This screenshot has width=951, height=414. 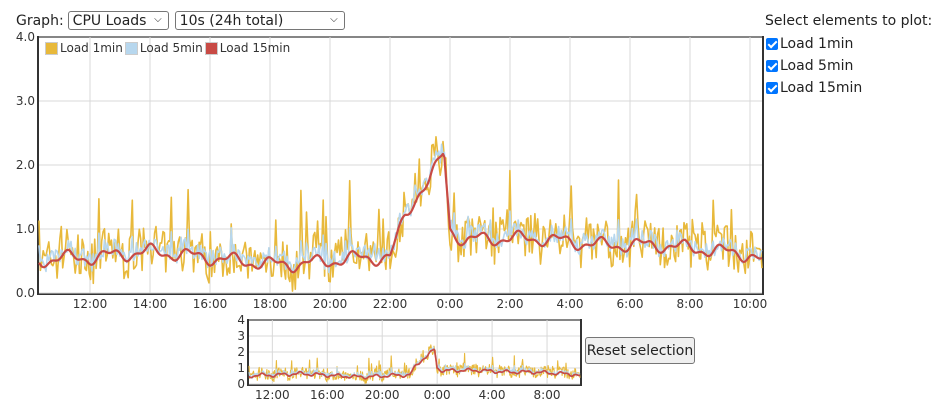 I want to click on overview-x-tick-label: 8:00, so click(x=547, y=395).